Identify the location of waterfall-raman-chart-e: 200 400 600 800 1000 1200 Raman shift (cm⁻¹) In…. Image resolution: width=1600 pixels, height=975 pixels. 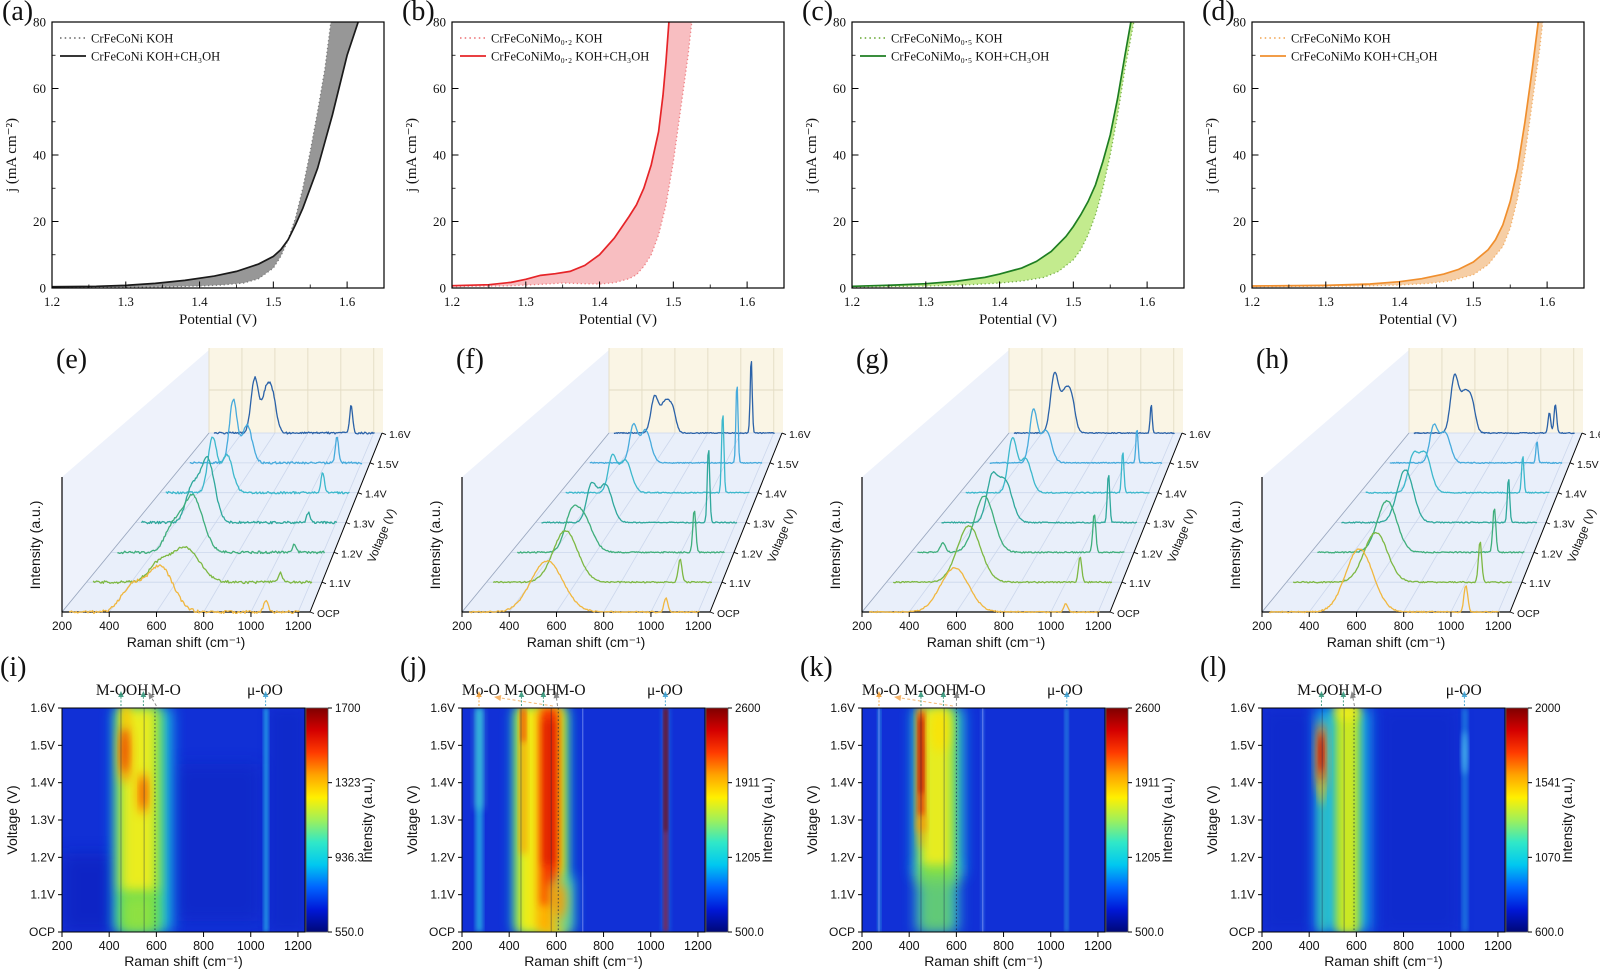
(219, 499).